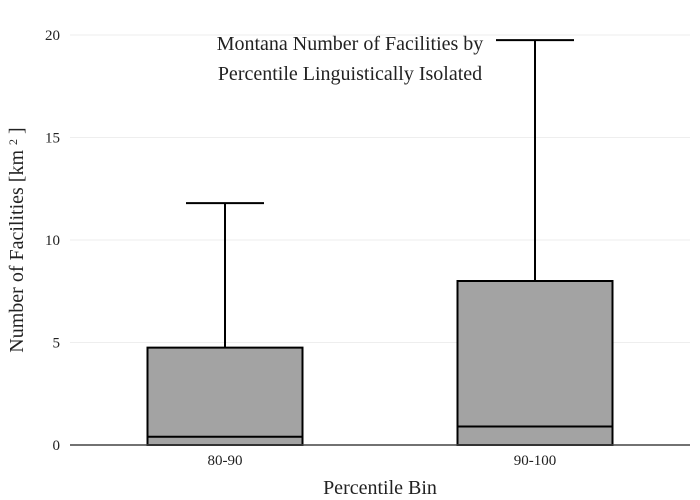 The height and width of the screenshot is (500, 700). Describe the element at coordinates (17, 166) in the screenshot. I see `y-axis-label-unit: [km` at that location.